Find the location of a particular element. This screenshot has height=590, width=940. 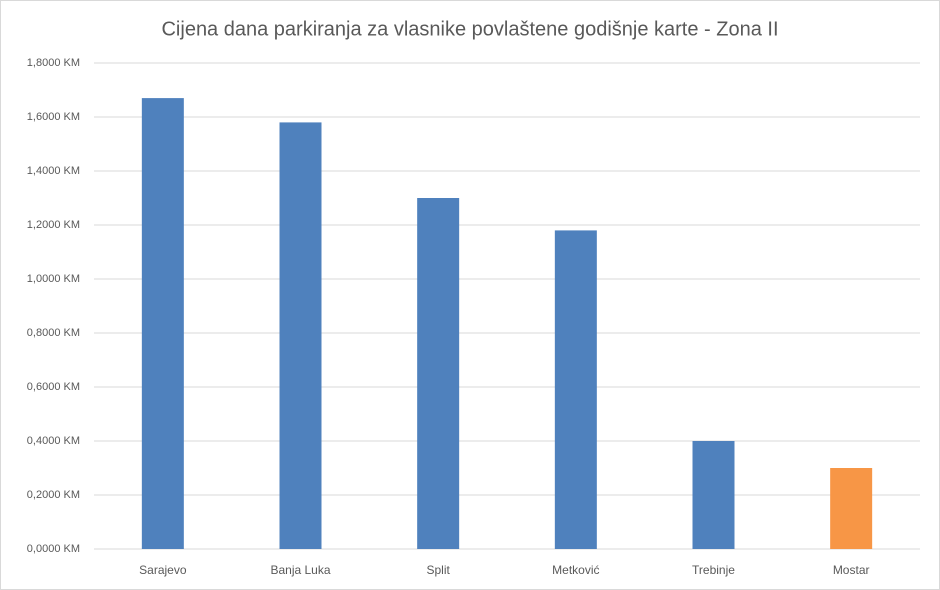

y-tick-label: 1,8000 KM is located at coordinates (53, 63).